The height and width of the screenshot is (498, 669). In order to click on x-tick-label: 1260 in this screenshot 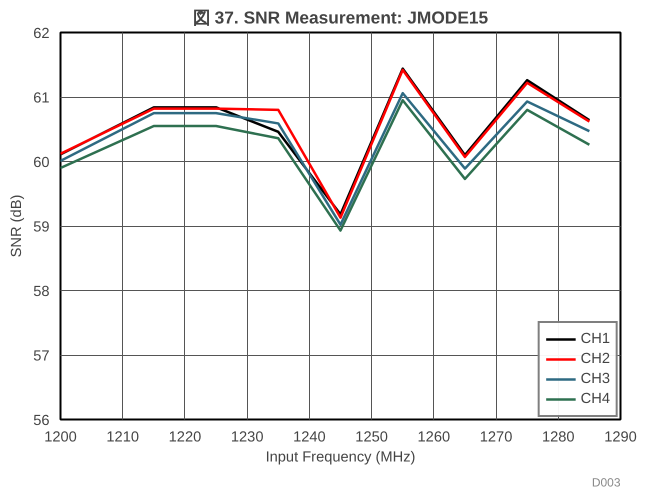, I will do `click(434, 438)`.